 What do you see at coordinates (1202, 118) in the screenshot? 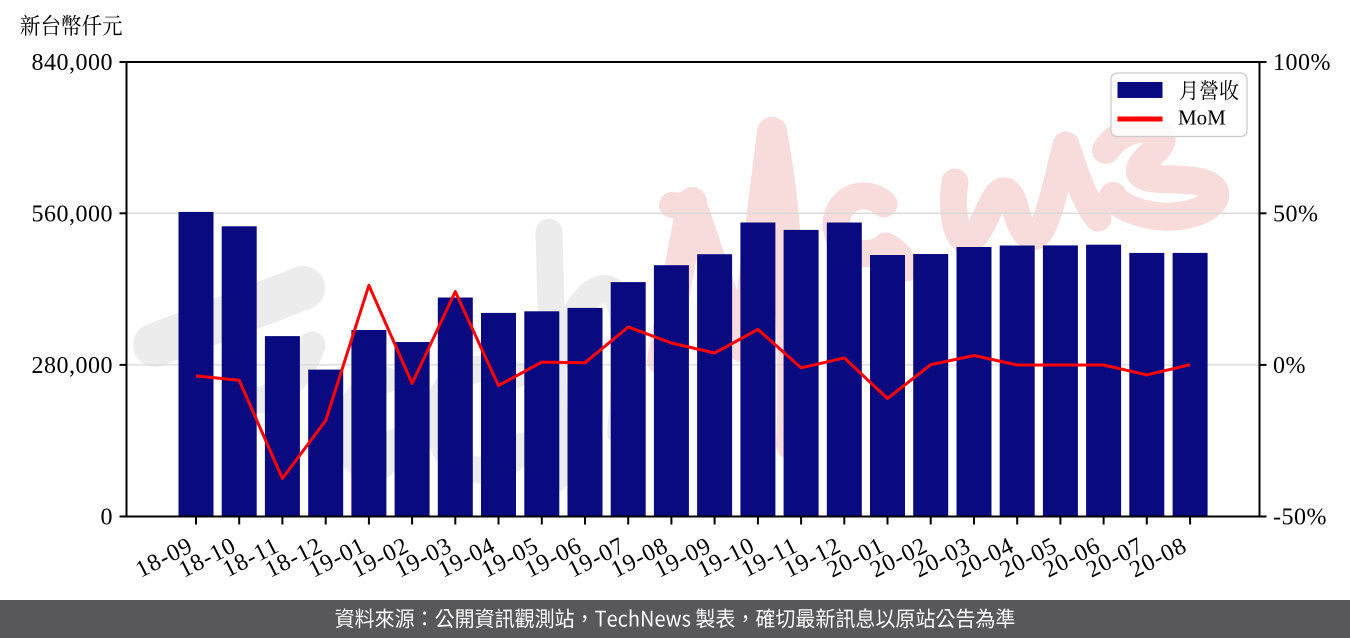
I see `svg-text: MoM` at bounding box center [1202, 118].